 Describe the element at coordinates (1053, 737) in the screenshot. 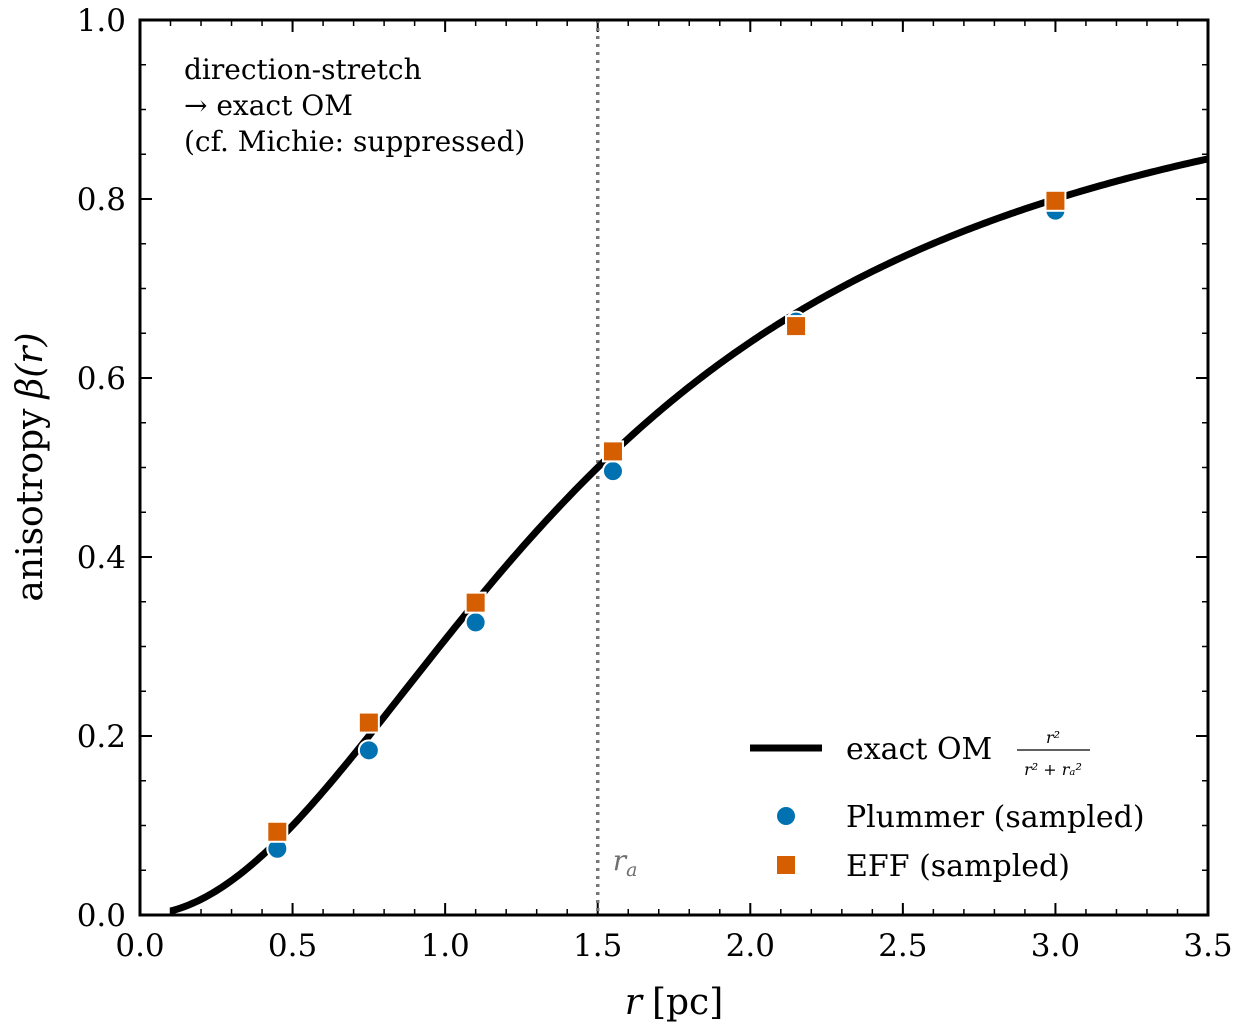

I see `svg-text: r²` at that location.